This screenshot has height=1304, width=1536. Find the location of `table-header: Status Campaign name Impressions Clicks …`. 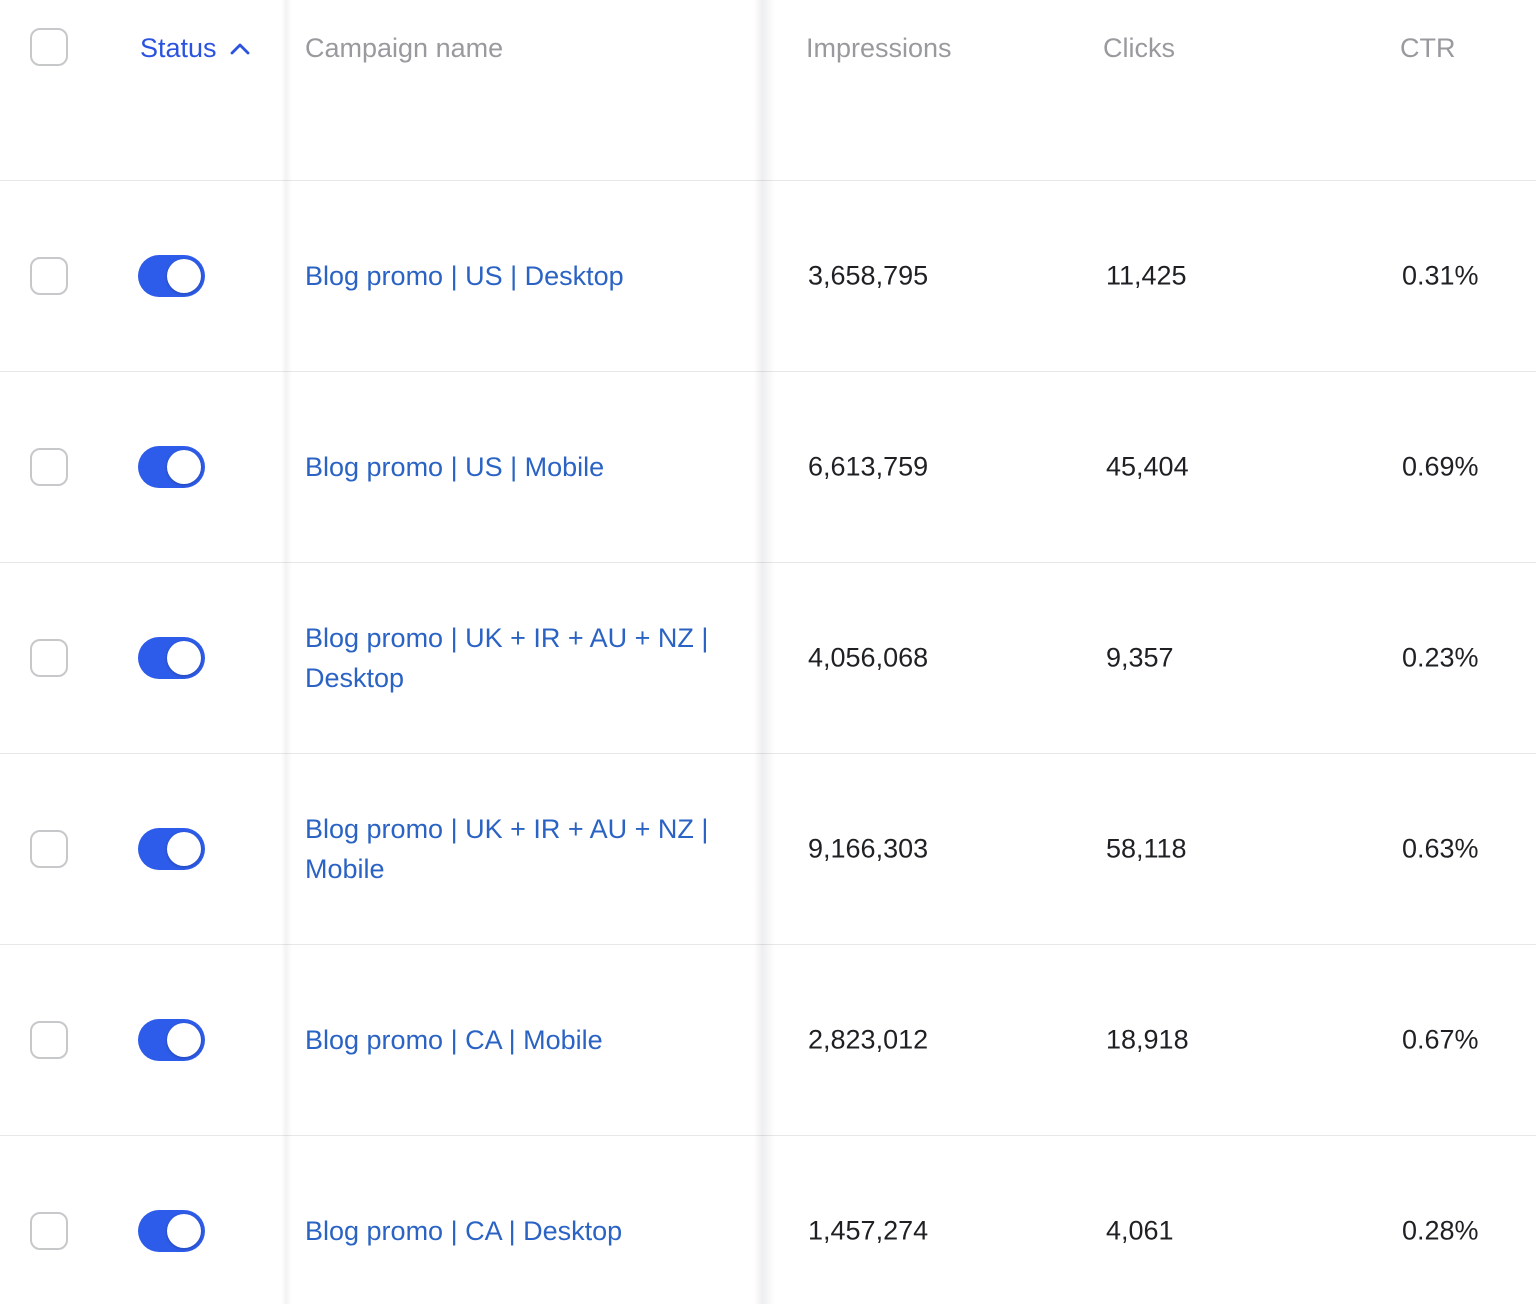

table-header: Status Campaign name Impressions Clicks … is located at coordinates (768, 90).